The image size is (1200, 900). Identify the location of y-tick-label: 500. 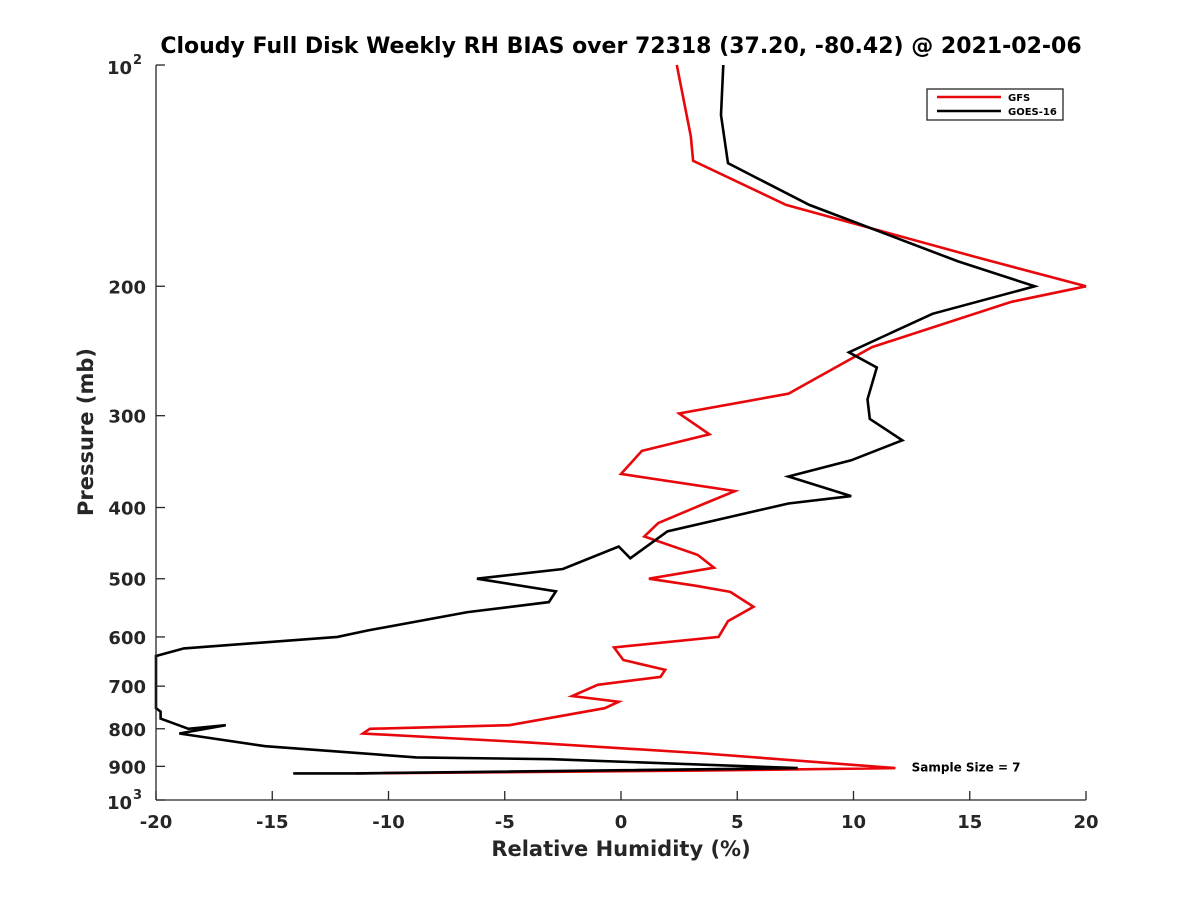
(127, 580).